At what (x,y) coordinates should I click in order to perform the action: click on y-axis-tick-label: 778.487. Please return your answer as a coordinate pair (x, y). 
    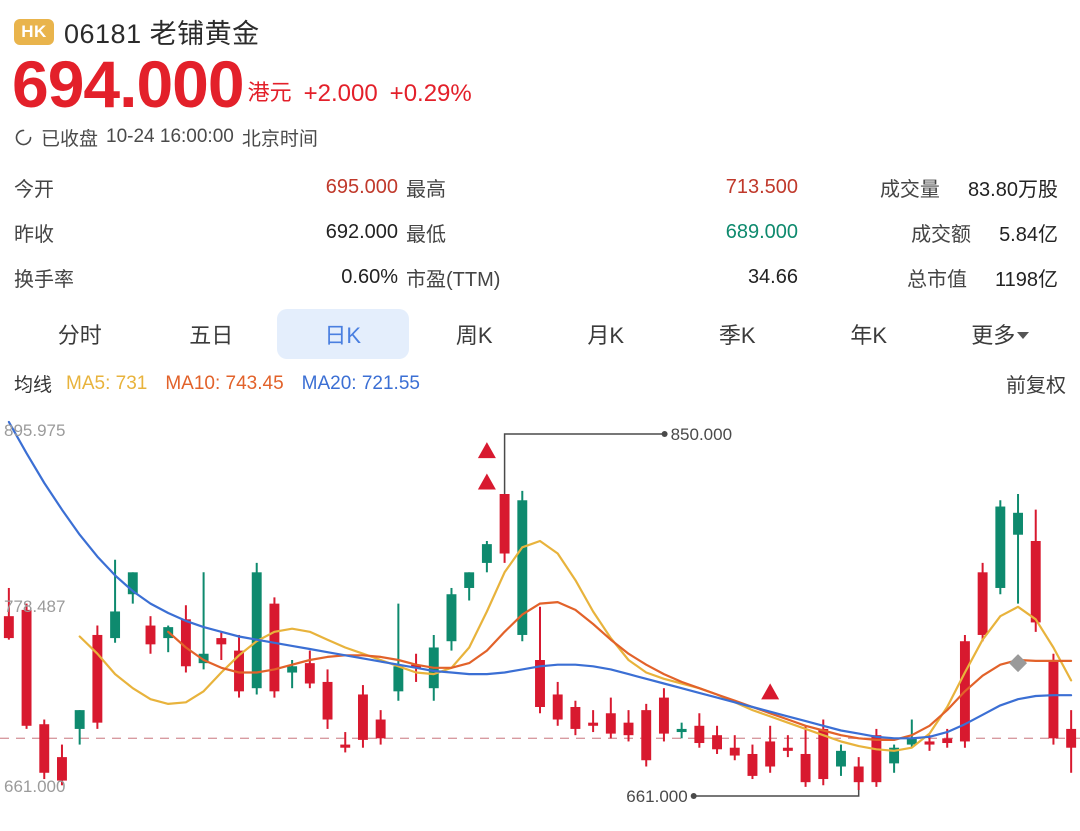
    Looking at the image, I should click on (34, 606).